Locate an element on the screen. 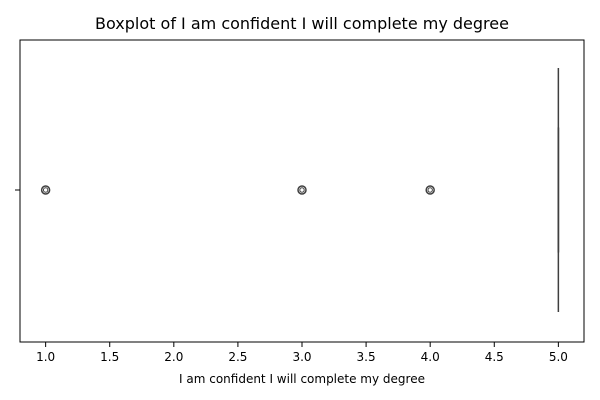 This screenshot has height=400, width=600. x-tick-label: 4.0 is located at coordinates (430, 357).